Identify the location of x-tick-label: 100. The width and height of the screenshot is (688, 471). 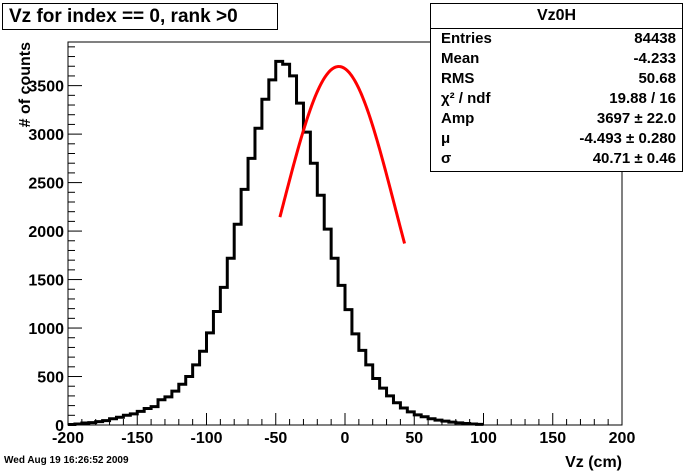
(483, 438).